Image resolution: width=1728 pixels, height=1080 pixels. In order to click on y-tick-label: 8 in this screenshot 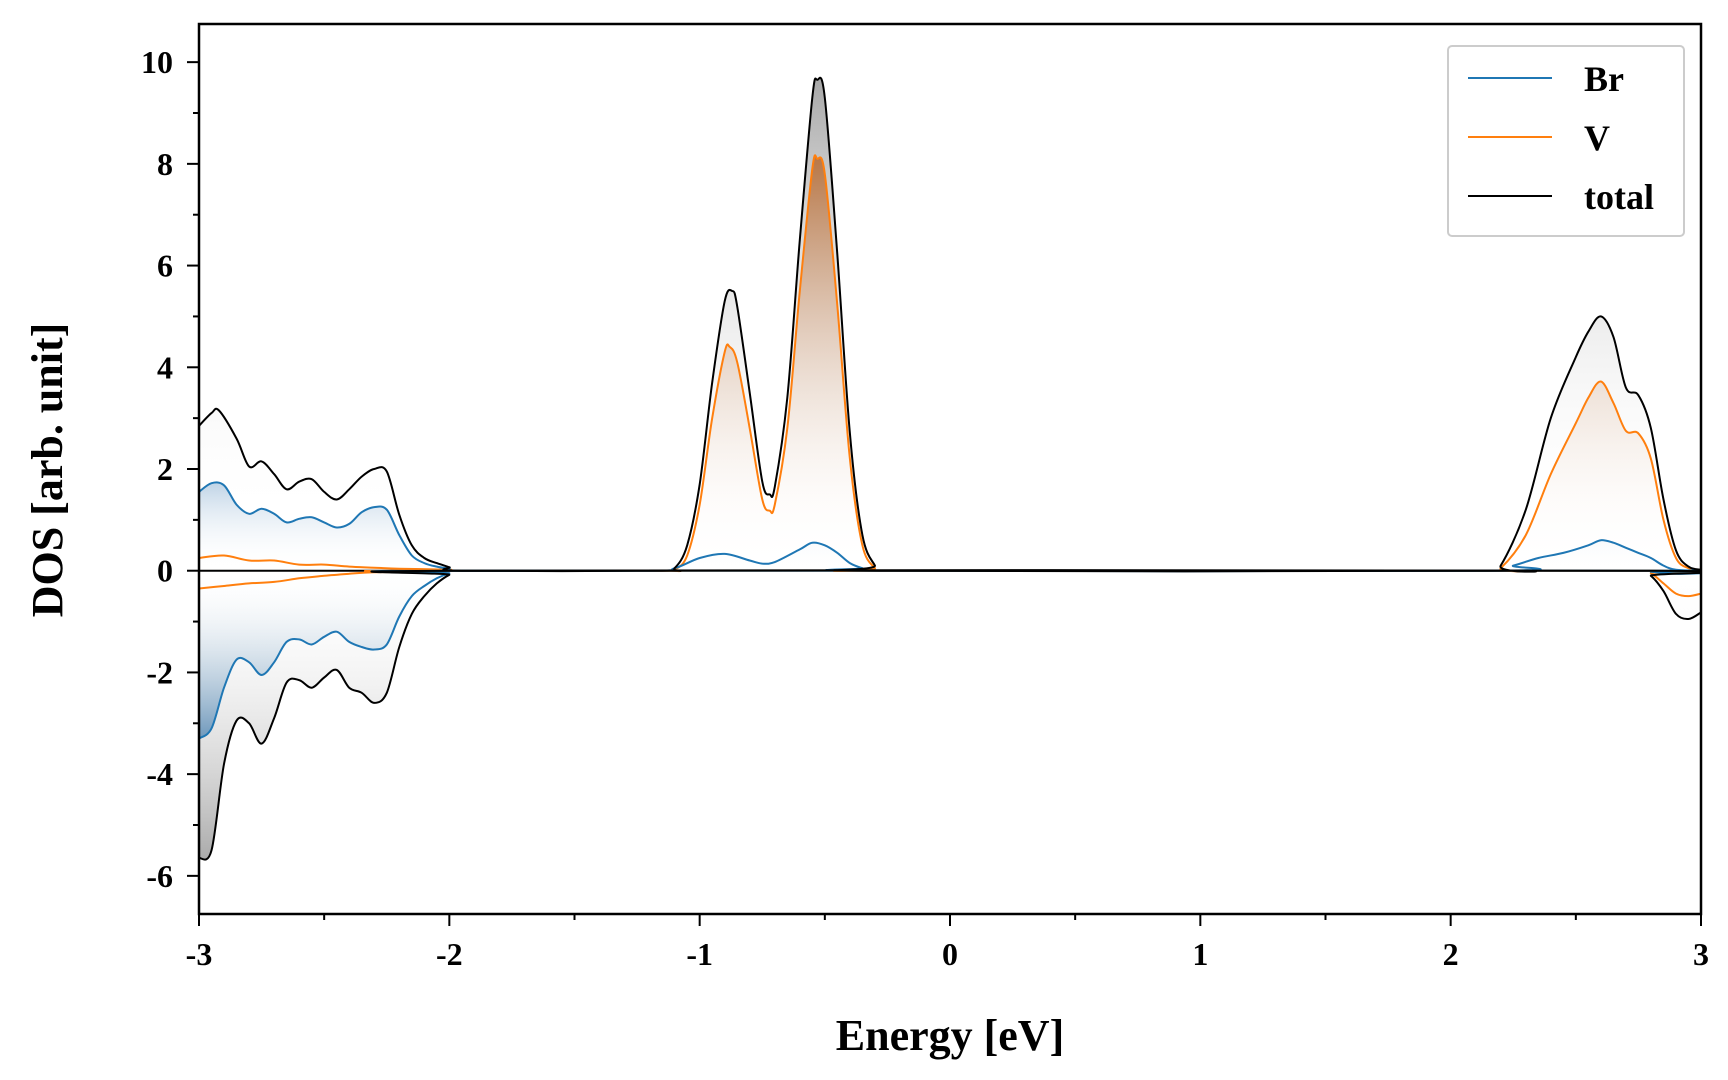, I will do `click(165, 164)`.